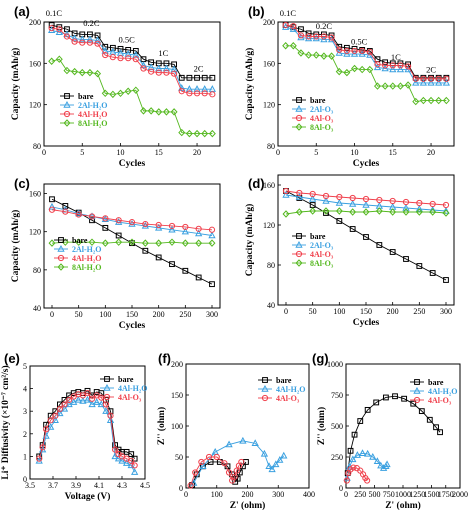  What do you see at coordinates (322, 245) in the screenshot?
I see `legend-label: 2Al-O₃` at bounding box center [322, 245].